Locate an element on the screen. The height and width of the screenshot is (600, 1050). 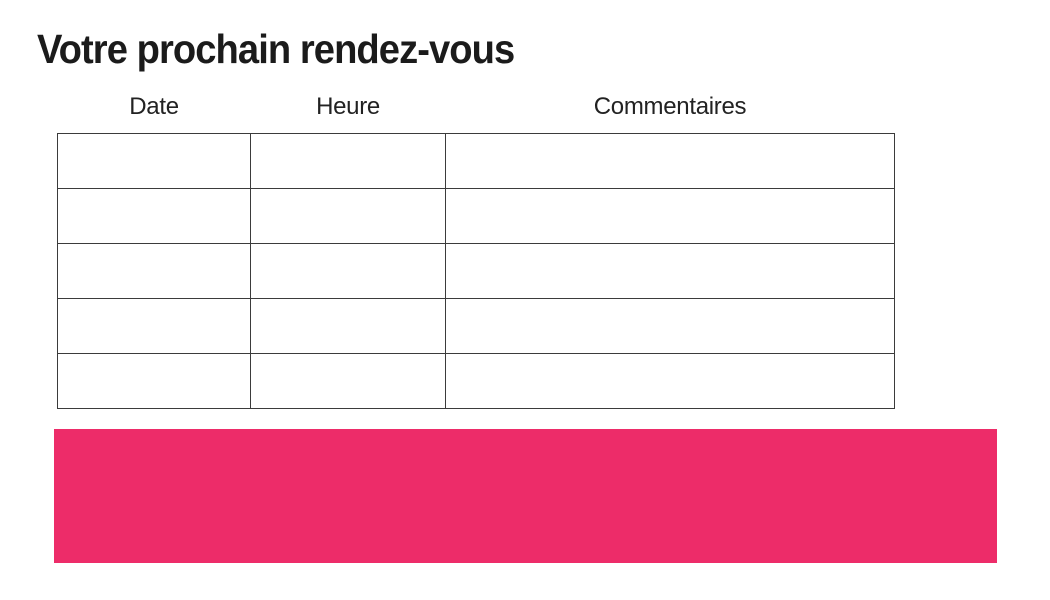
page-title: Votre prochain rendez-vous is located at coordinates (276, 49).